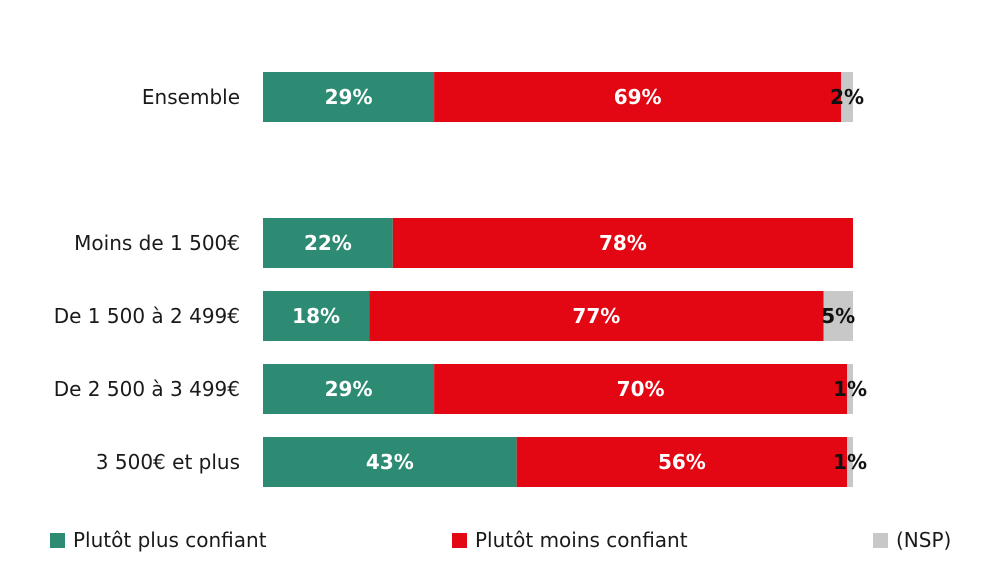 The width and height of the screenshot is (998, 561). I want to click on data-label-nsp-ensemble: 2%, so click(847, 97).